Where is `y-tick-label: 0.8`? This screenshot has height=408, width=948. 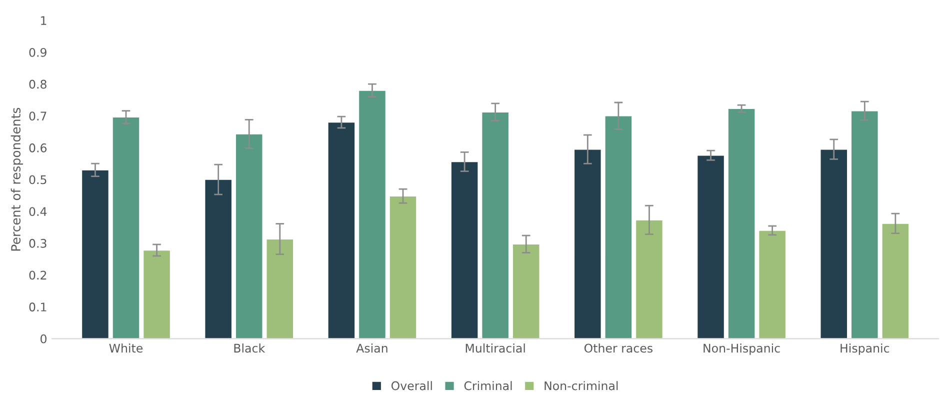
y-tick-label: 0.8 is located at coordinates (37, 84).